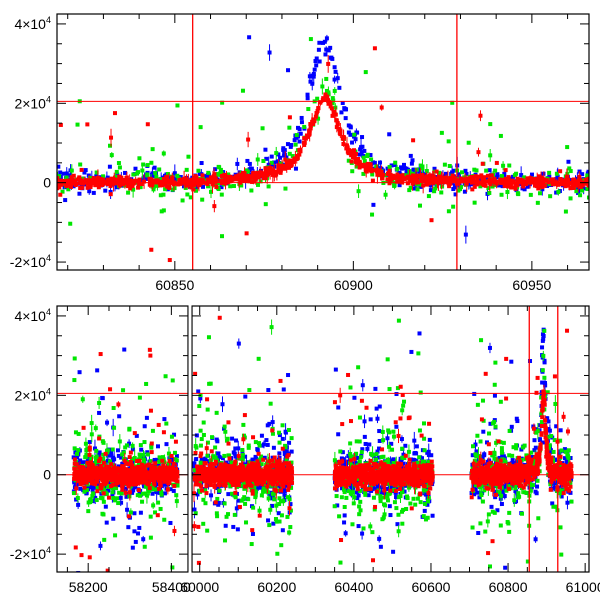 The height and width of the screenshot is (600, 600). I want to click on y-tick-exponent: 4, so click(48, 258).